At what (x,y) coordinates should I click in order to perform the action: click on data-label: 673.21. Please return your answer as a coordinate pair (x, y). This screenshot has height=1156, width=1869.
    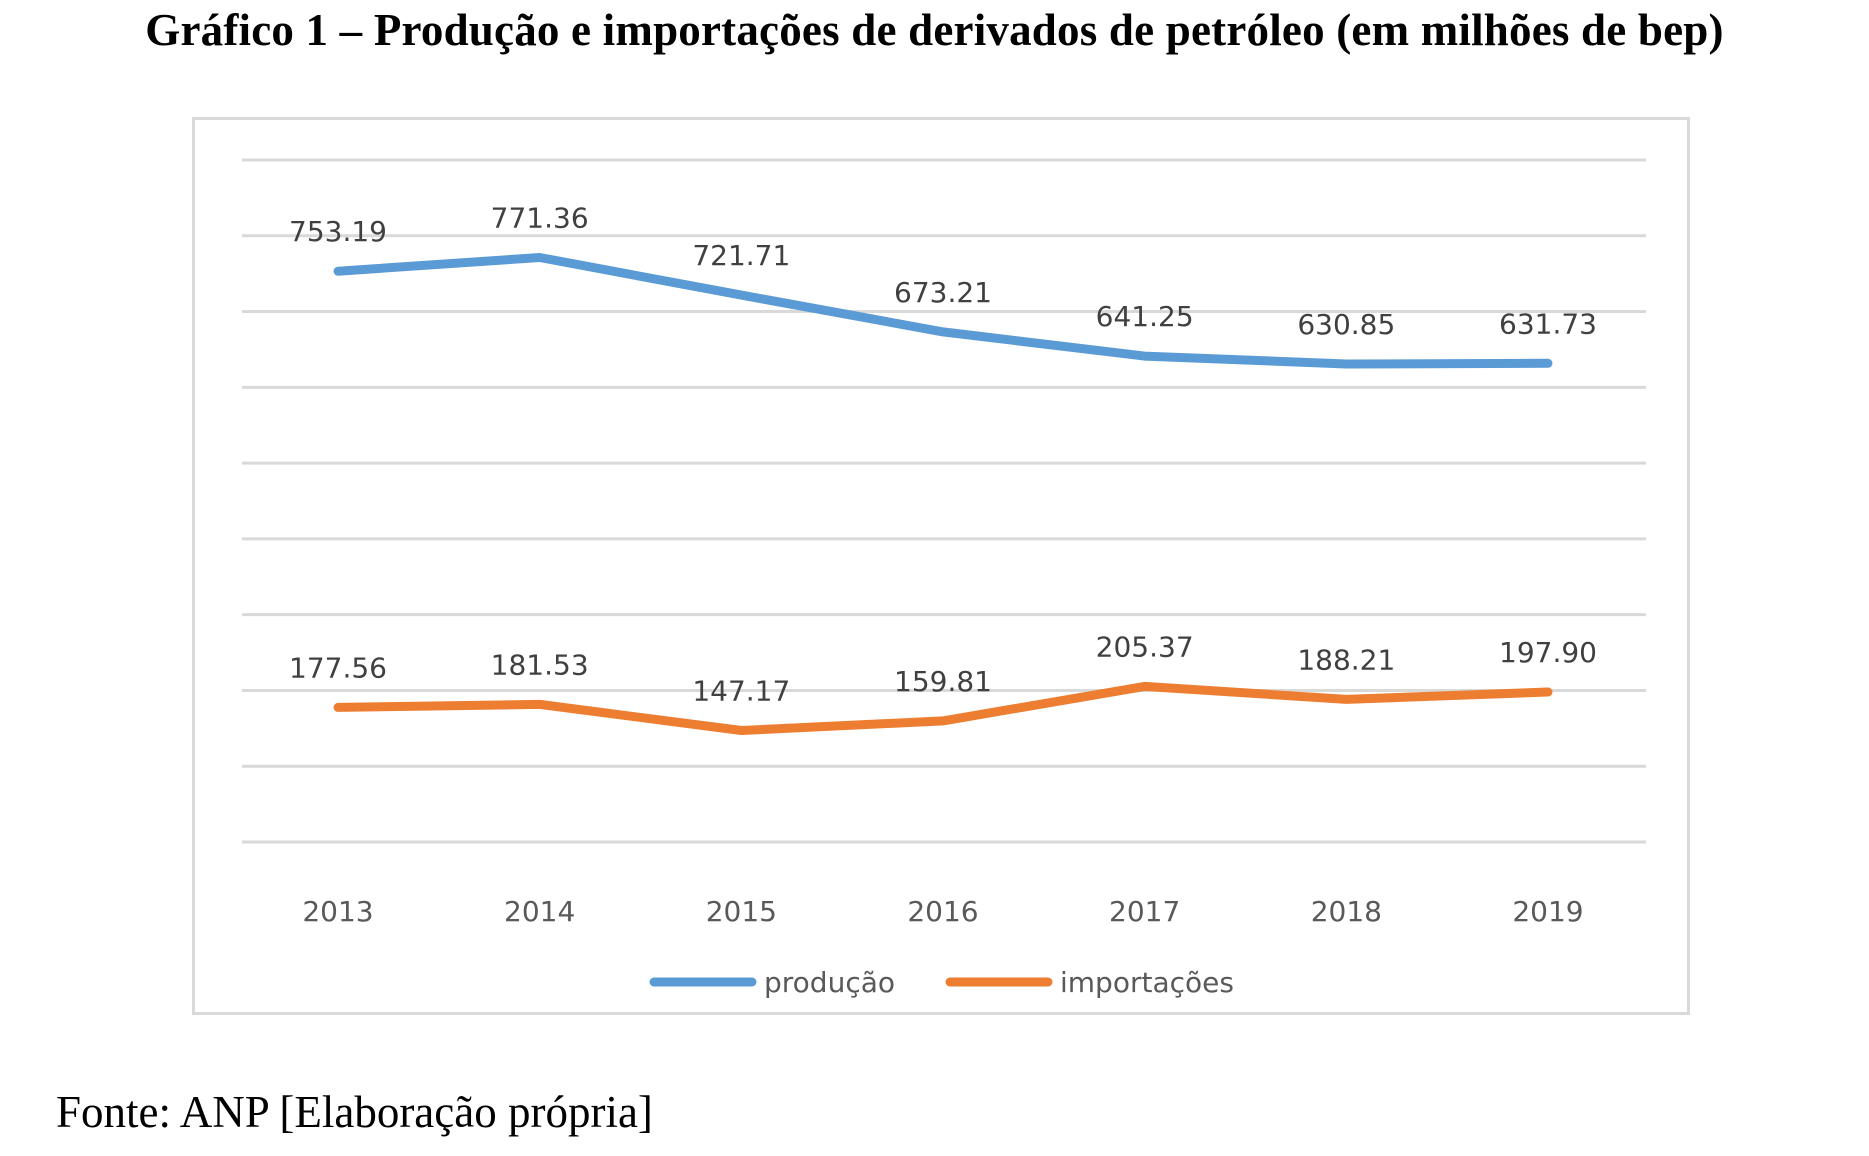
    Looking at the image, I should click on (943, 292).